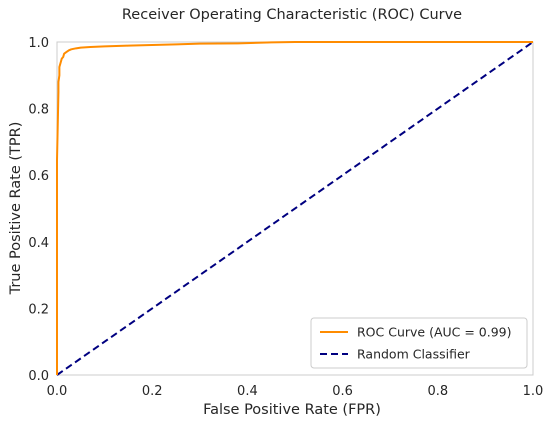 The image size is (550, 422). Describe the element at coordinates (437, 391) in the screenshot. I see `x-tick-label: 0.8` at that location.